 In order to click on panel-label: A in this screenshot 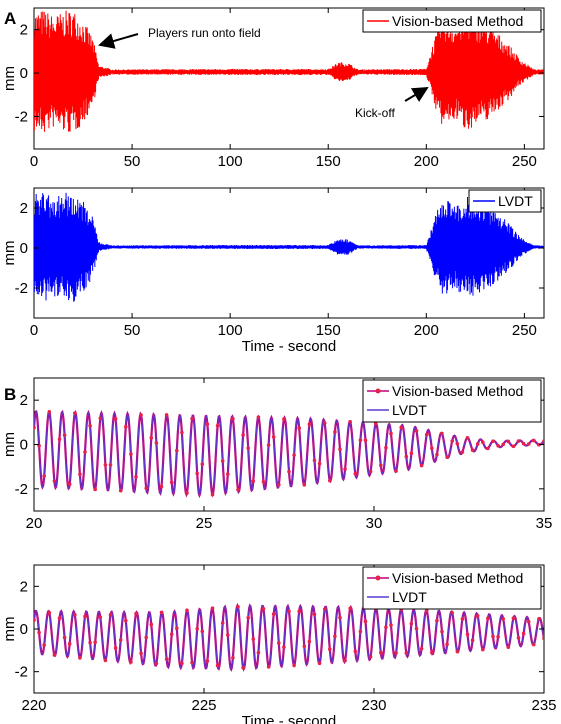, I will do `click(10, 18)`.